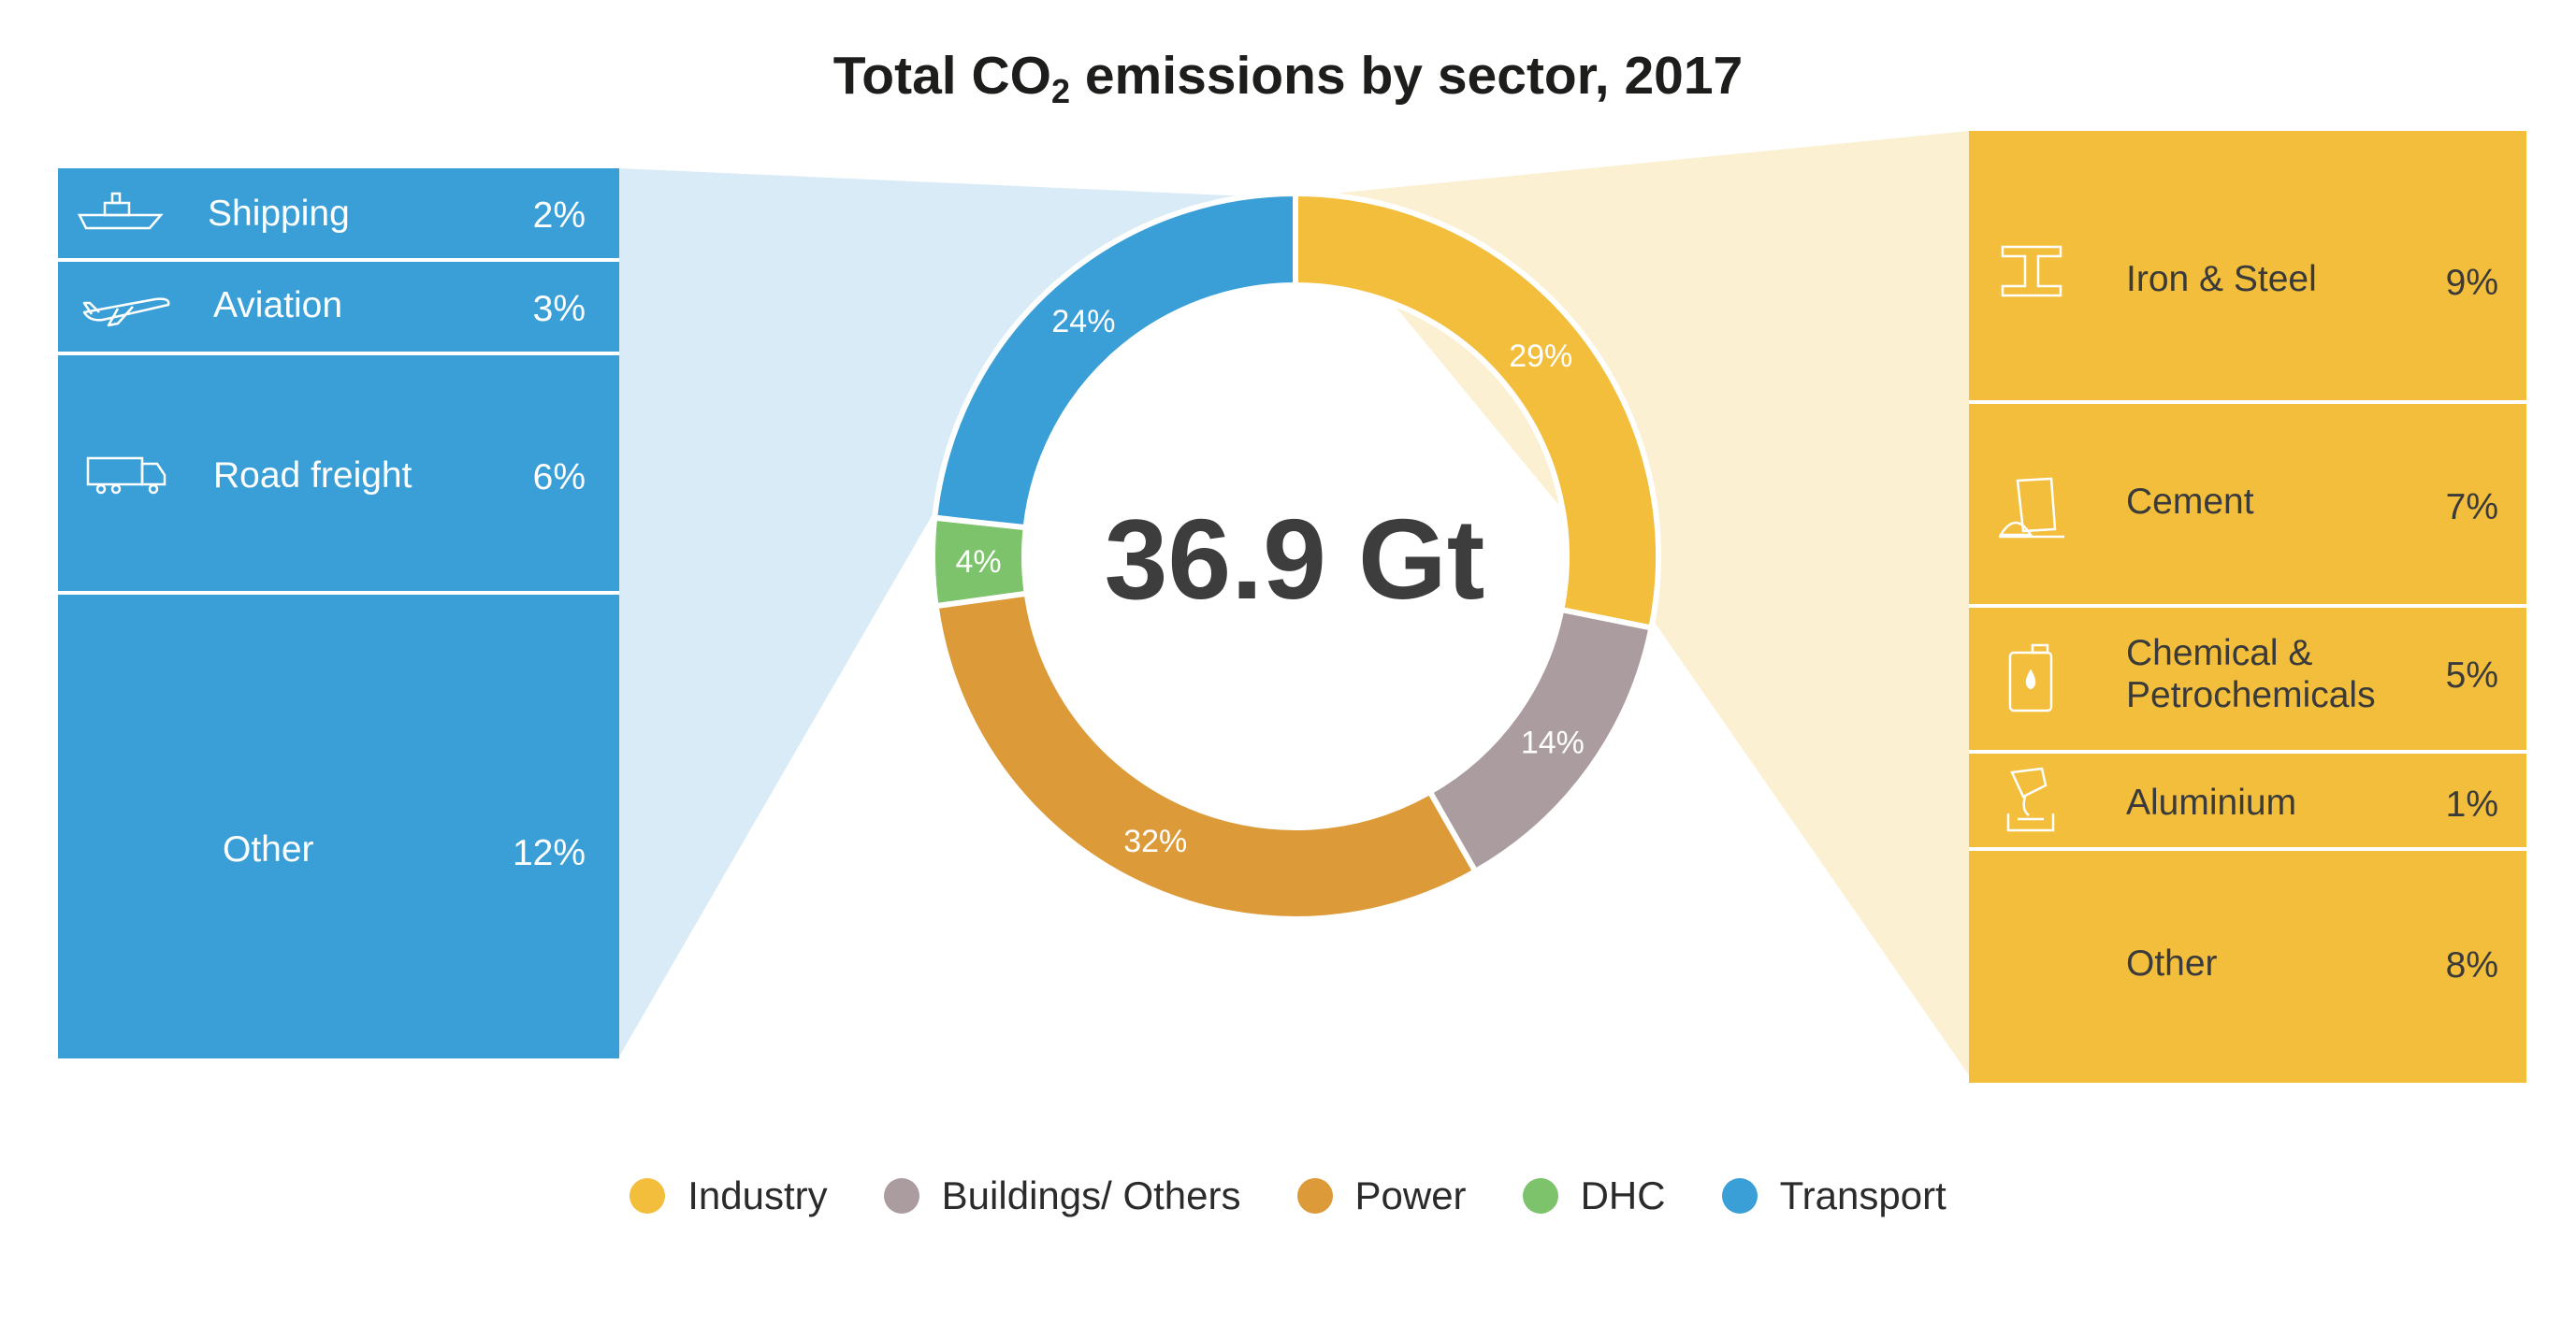  What do you see at coordinates (2471, 675) in the screenshot?
I see `industry-pct-chemical: 5%` at bounding box center [2471, 675].